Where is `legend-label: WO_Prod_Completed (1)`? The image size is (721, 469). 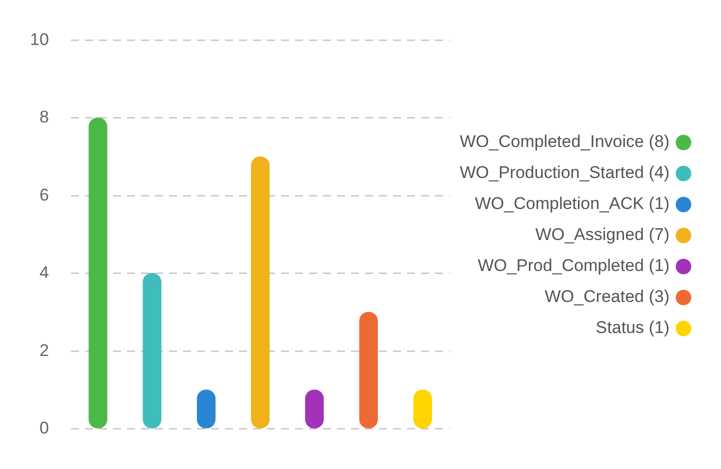 legend-label: WO_Prod_Completed (1) is located at coordinates (574, 266).